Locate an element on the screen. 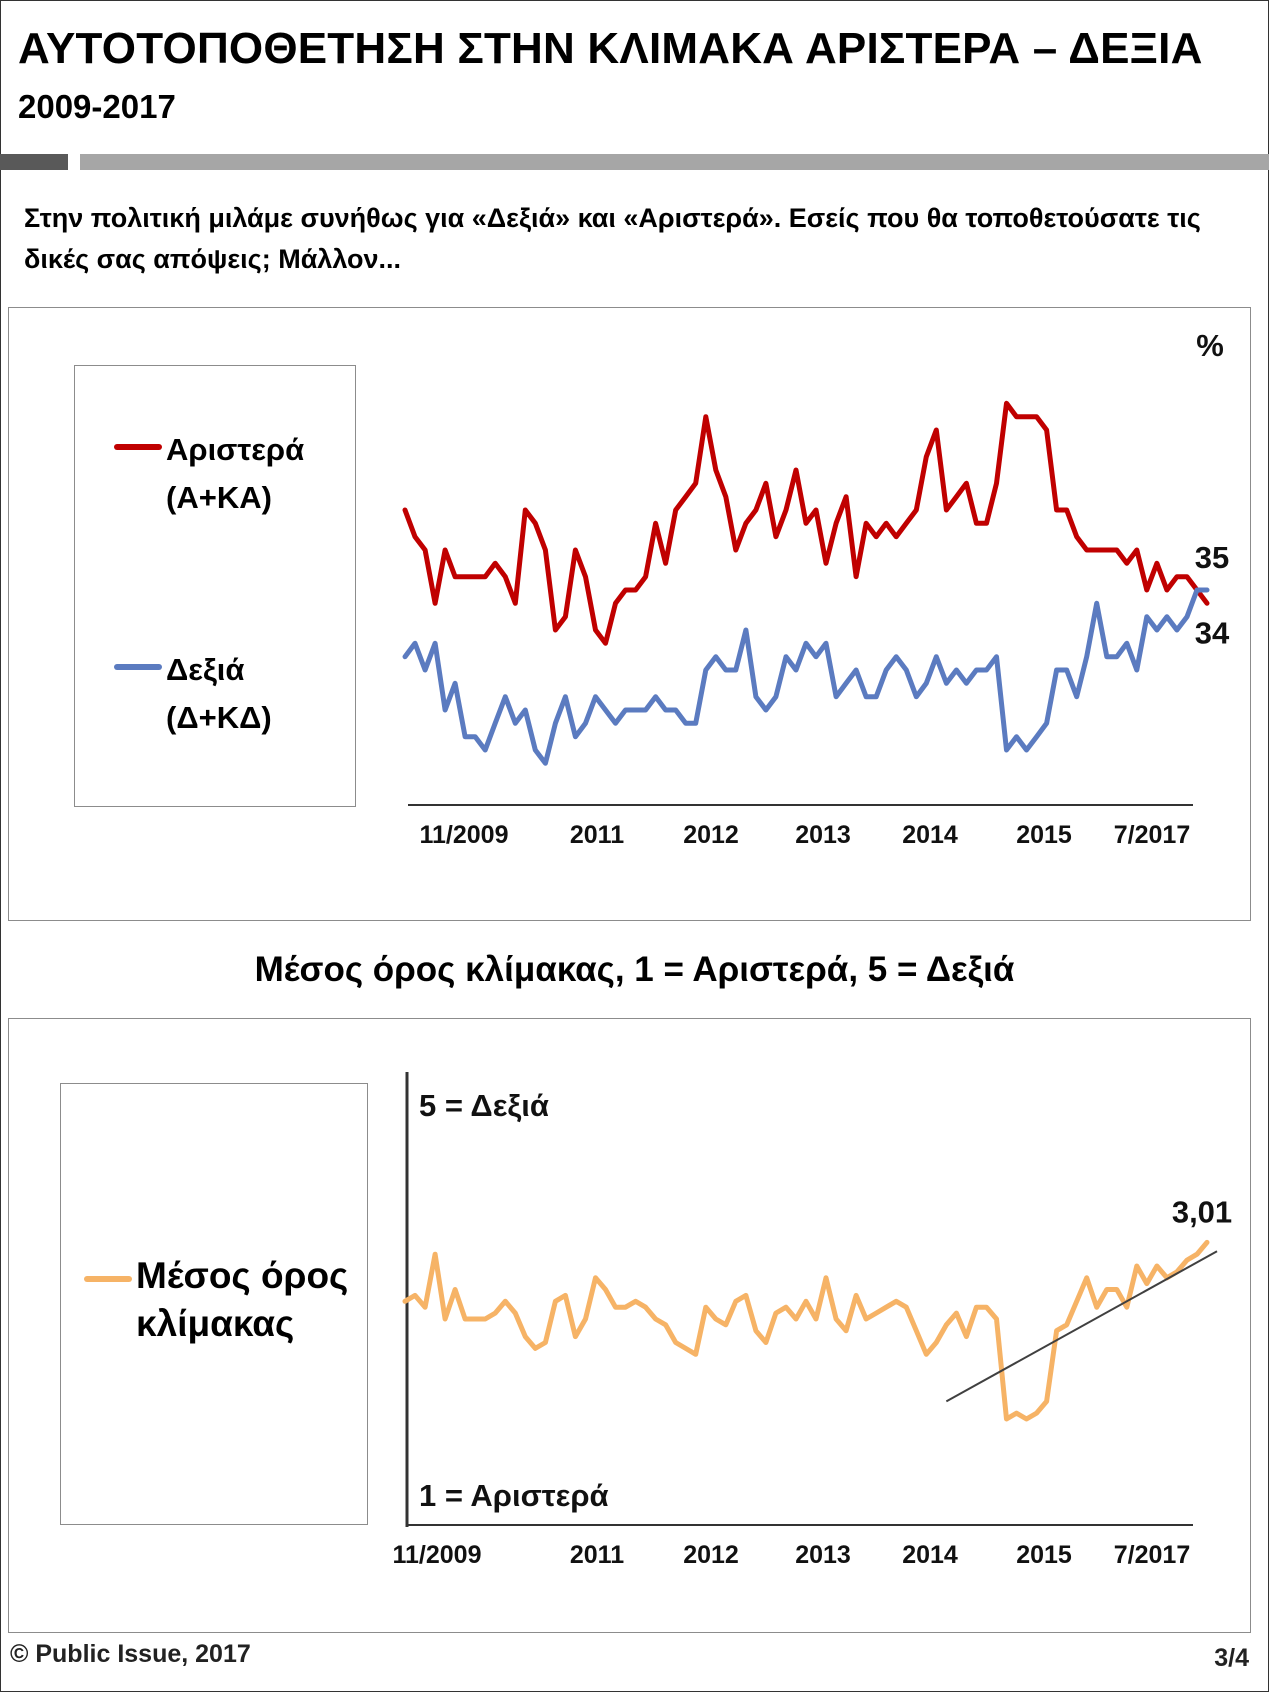 This screenshot has height=1692, width=1269. chart1-legend is located at coordinates (215, 586).